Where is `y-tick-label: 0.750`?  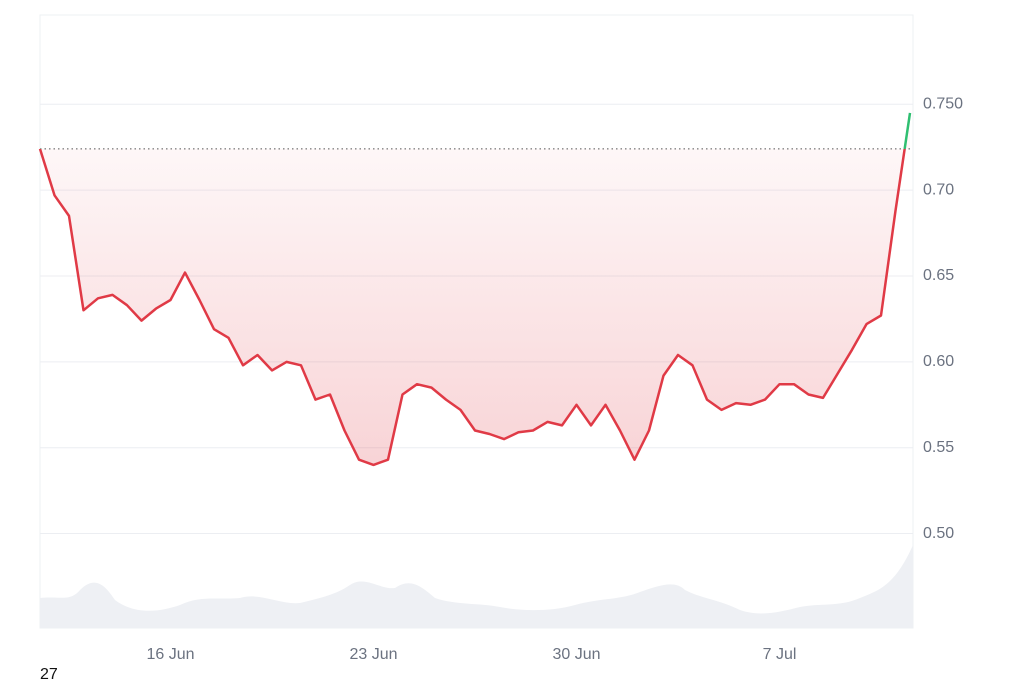 y-tick-label: 0.750 is located at coordinates (943, 104).